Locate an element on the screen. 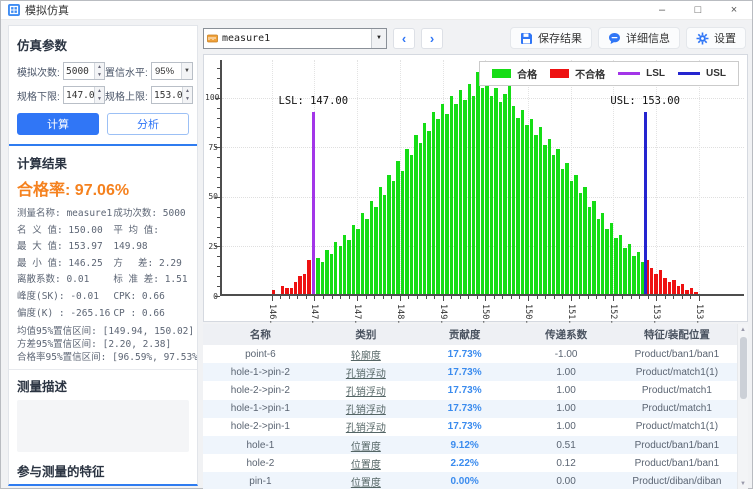 The image size is (753, 489). previous-measure-button: ‹ is located at coordinates (404, 38).